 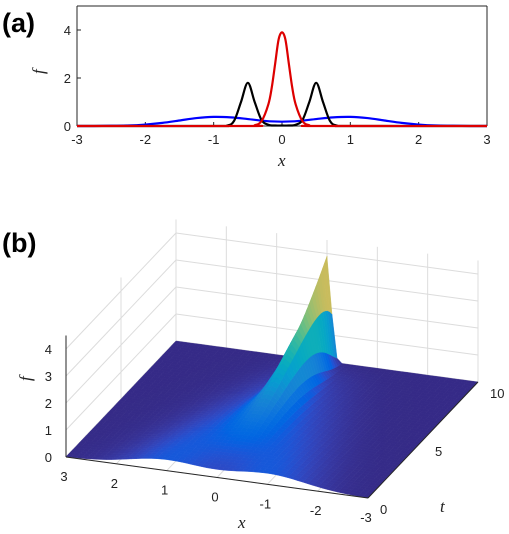 What do you see at coordinates (438, 451) in the screenshot?
I see `panel-b-t-tick-label: 5` at bounding box center [438, 451].